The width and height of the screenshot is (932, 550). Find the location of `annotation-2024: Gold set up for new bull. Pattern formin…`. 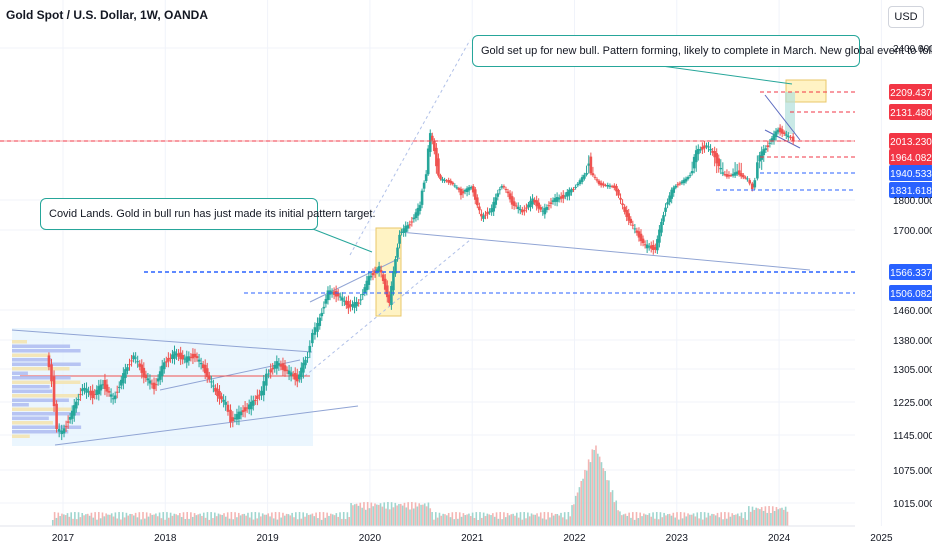

annotation-2024: Gold set up for new bull. Pattern formin… is located at coordinates (702, 51).